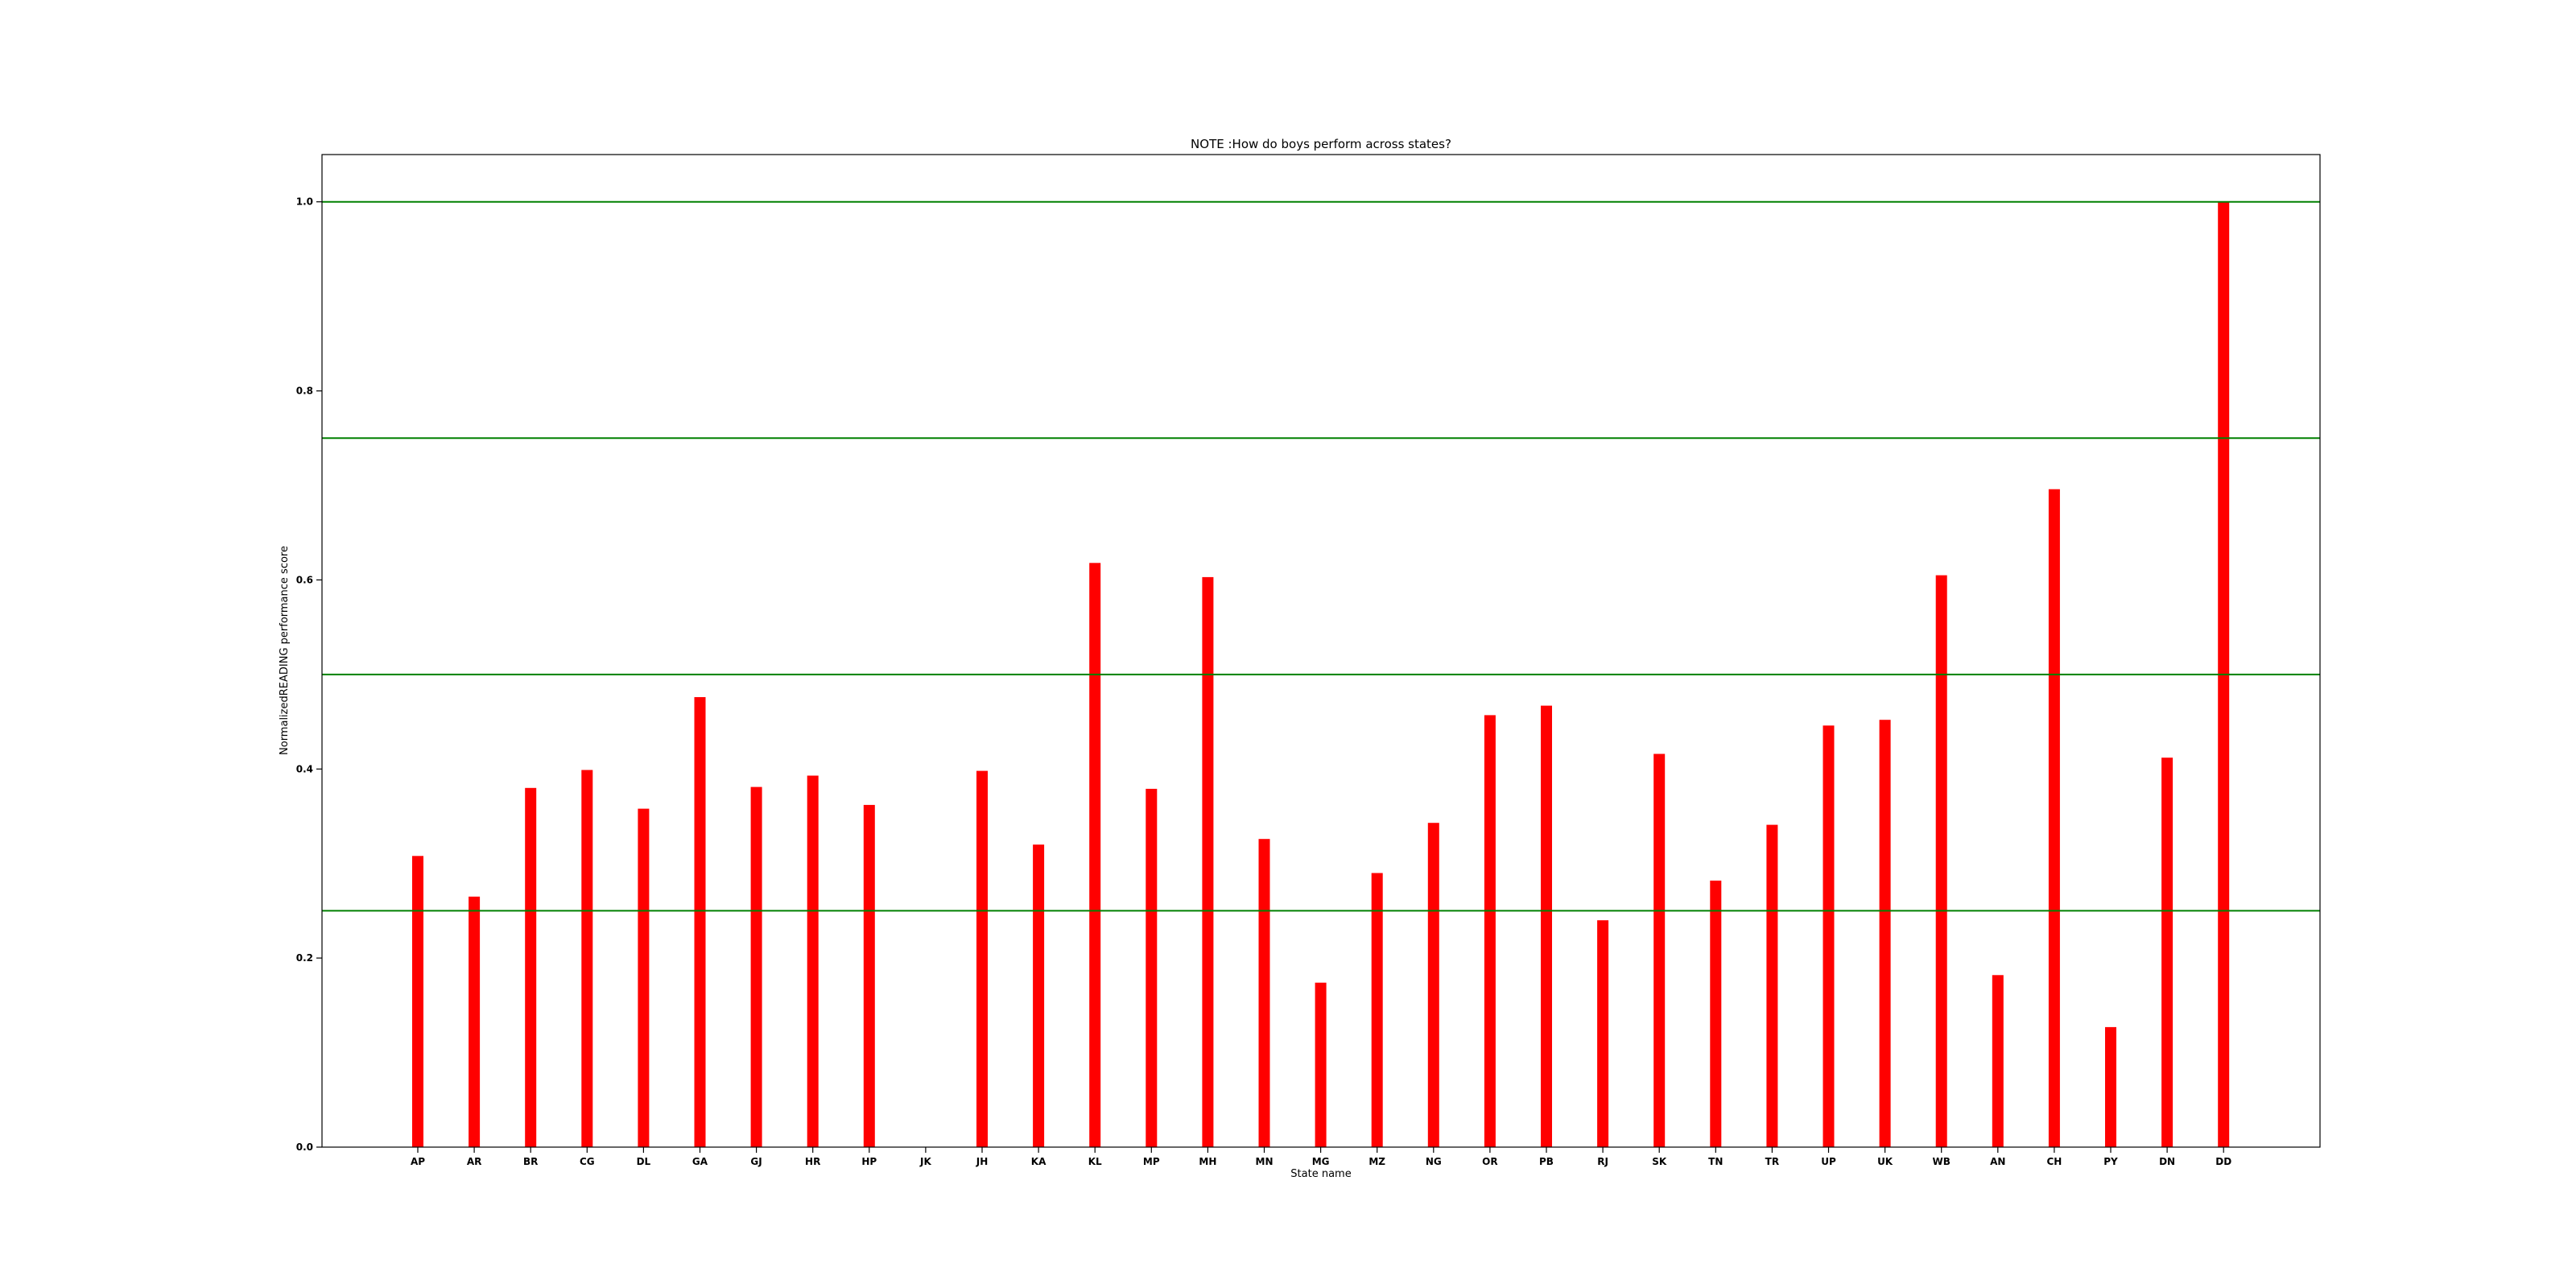 The width and height of the screenshot is (2576, 1288). Describe the element at coordinates (2110, 1086) in the screenshot. I see `bar-py` at that location.